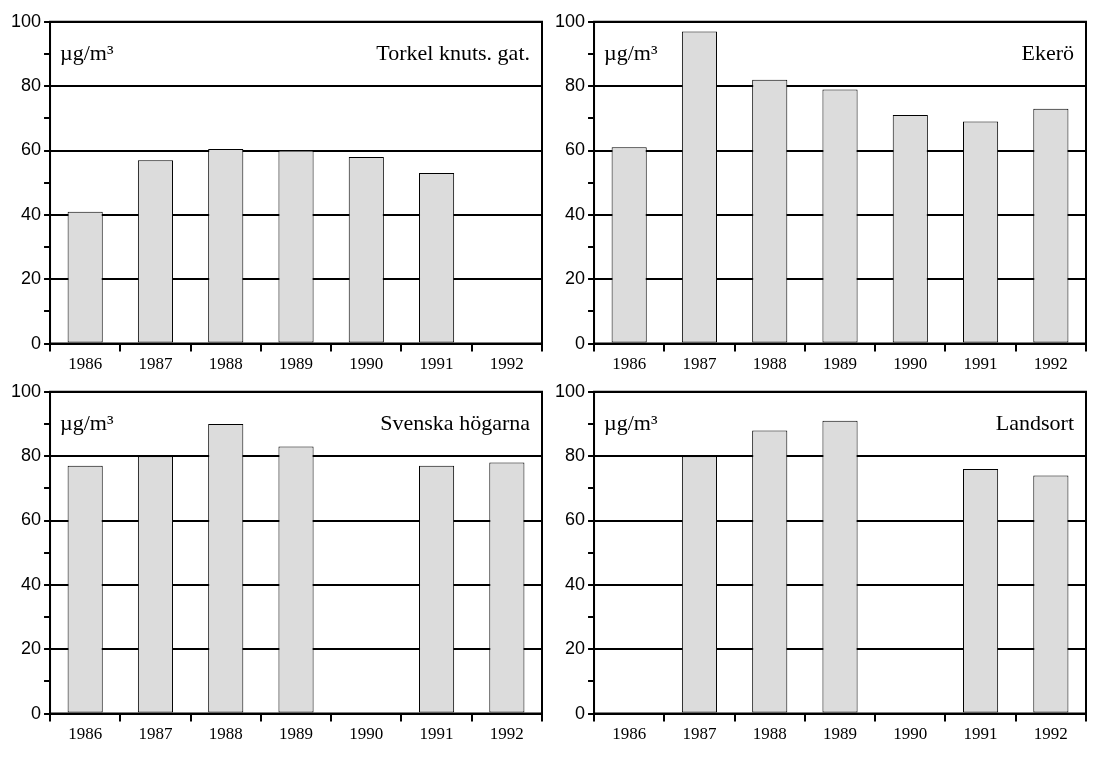 The image size is (1100, 759). I want to click on text: Landsort, so click(1034, 422).